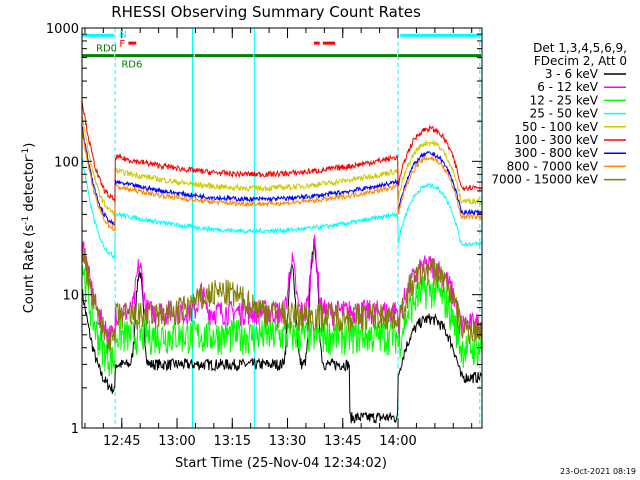 This screenshot has height=480, width=640. Describe the element at coordinates (176, 441) in the screenshot. I see `x-tick-label: 13:00` at that location.